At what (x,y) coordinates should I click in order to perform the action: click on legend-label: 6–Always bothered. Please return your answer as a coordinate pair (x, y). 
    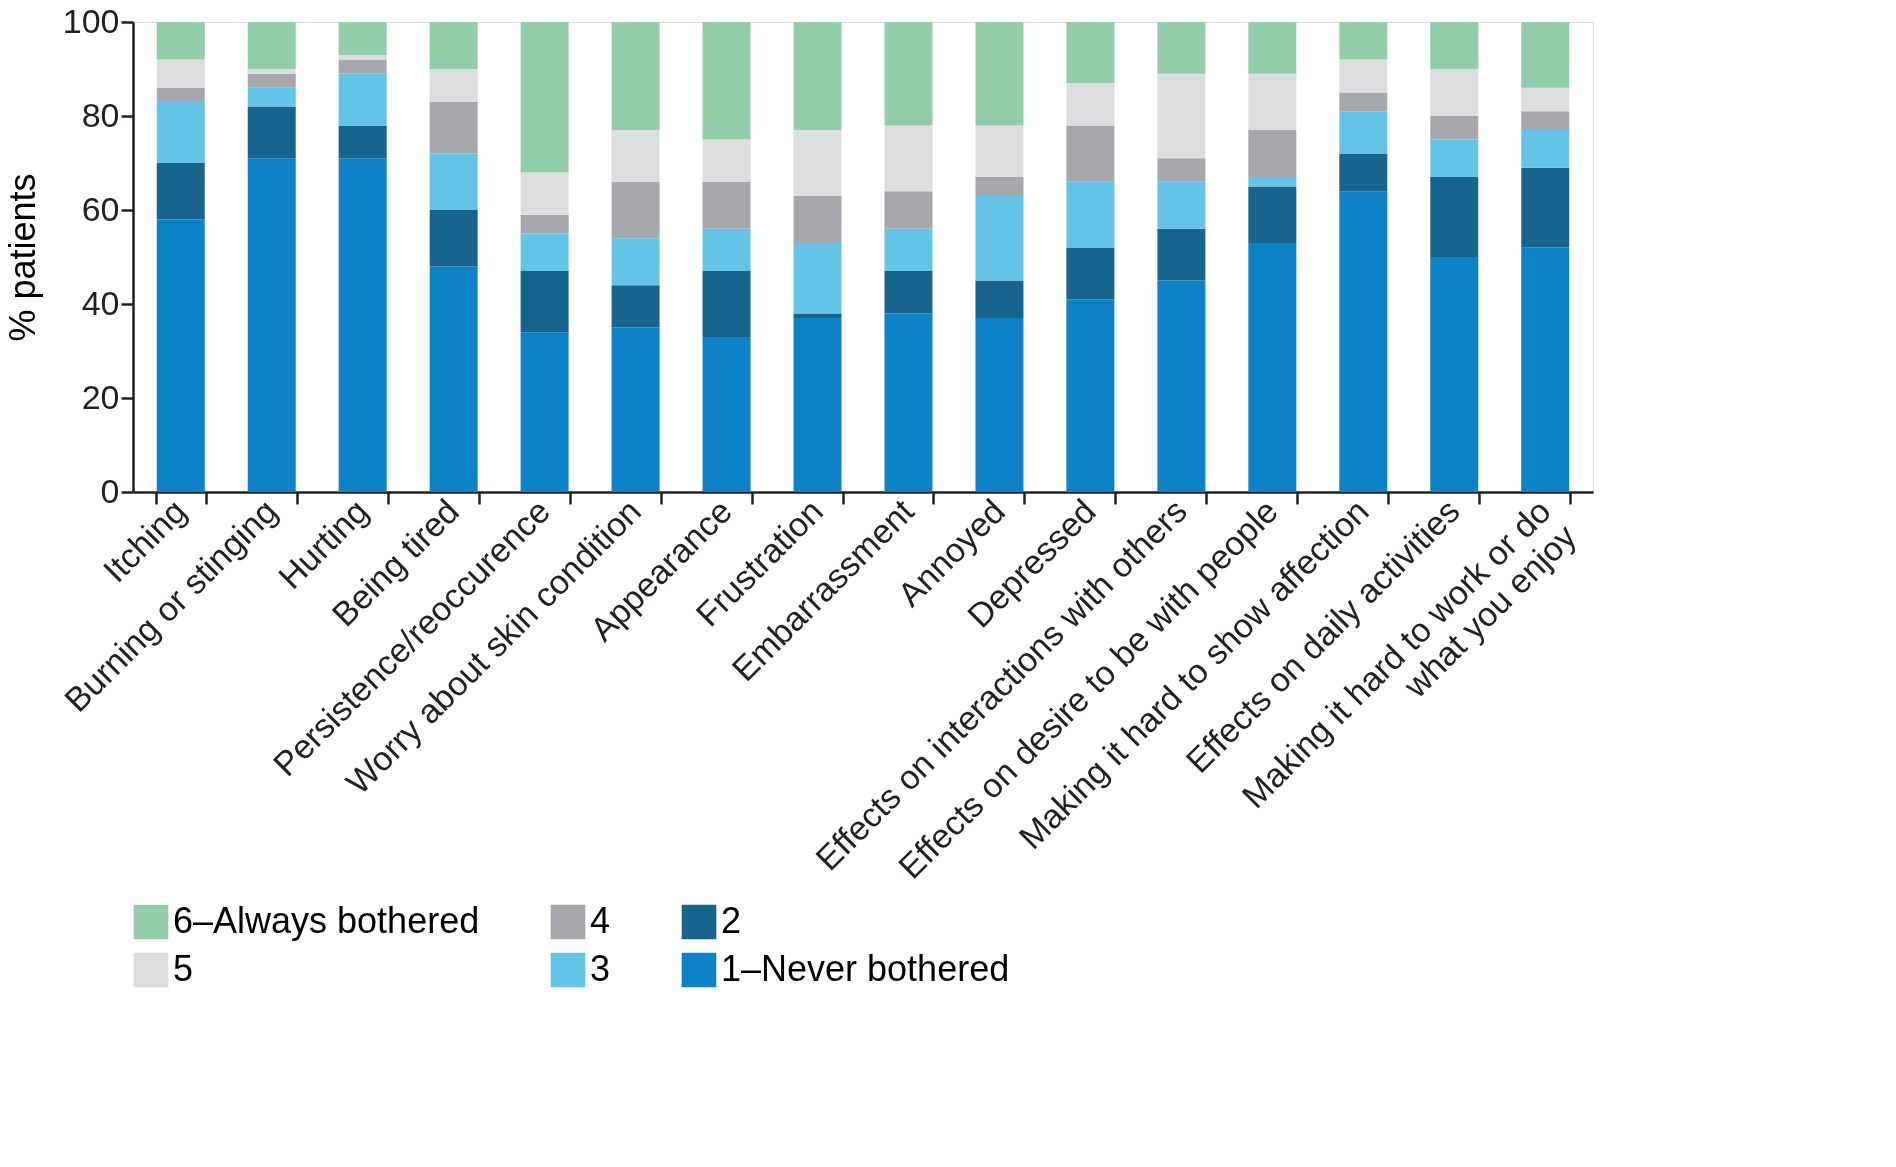
    Looking at the image, I should click on (326, 920).